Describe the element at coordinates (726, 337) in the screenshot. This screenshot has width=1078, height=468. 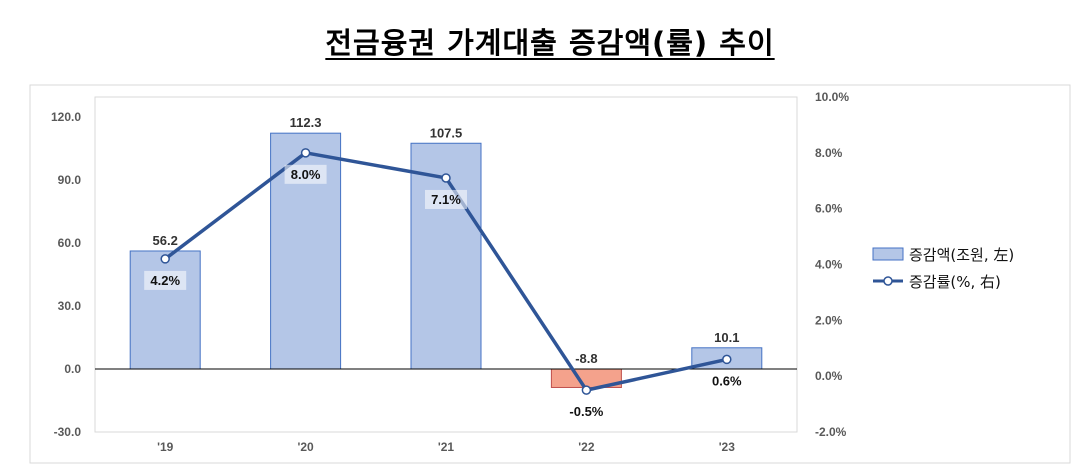
I see `bar-value-label-4: 10.1` at that location.